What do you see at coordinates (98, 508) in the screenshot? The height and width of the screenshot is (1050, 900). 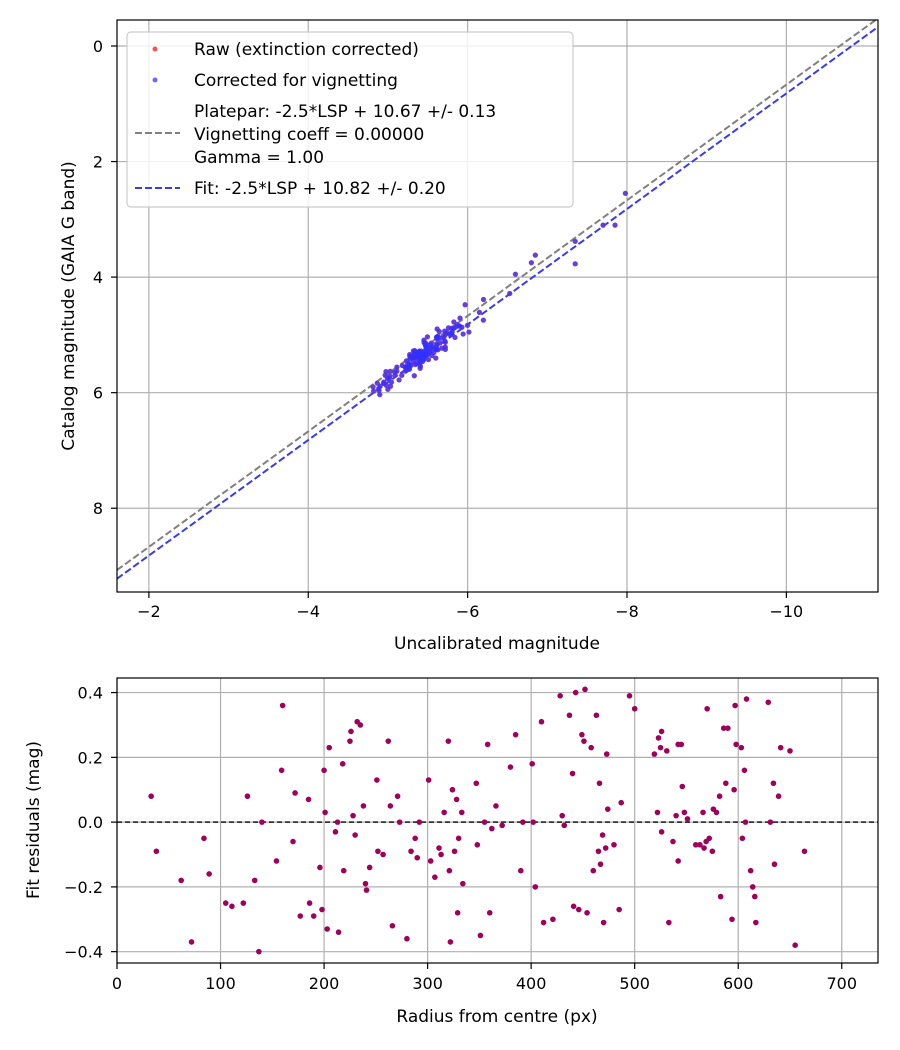 I see `top-y-tick-label: 8` at bounding box center [98, 508].